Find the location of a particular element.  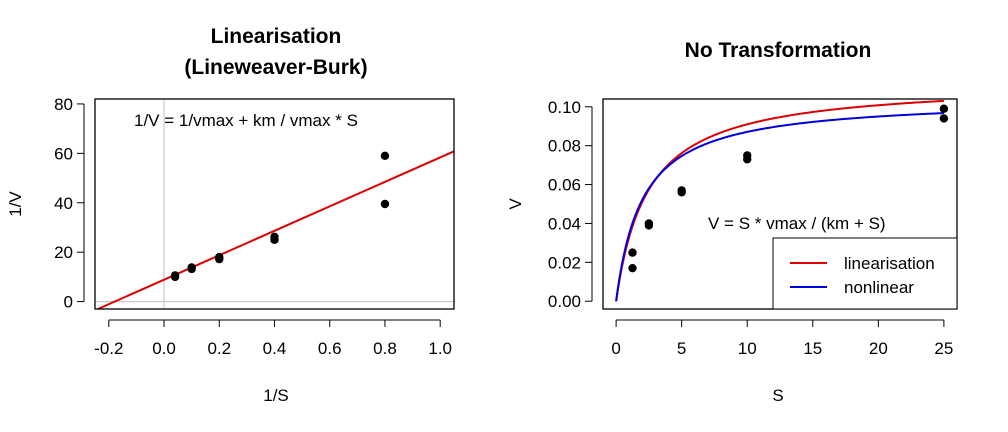

right-title: No Transformation is located at coordinates (778, 50).